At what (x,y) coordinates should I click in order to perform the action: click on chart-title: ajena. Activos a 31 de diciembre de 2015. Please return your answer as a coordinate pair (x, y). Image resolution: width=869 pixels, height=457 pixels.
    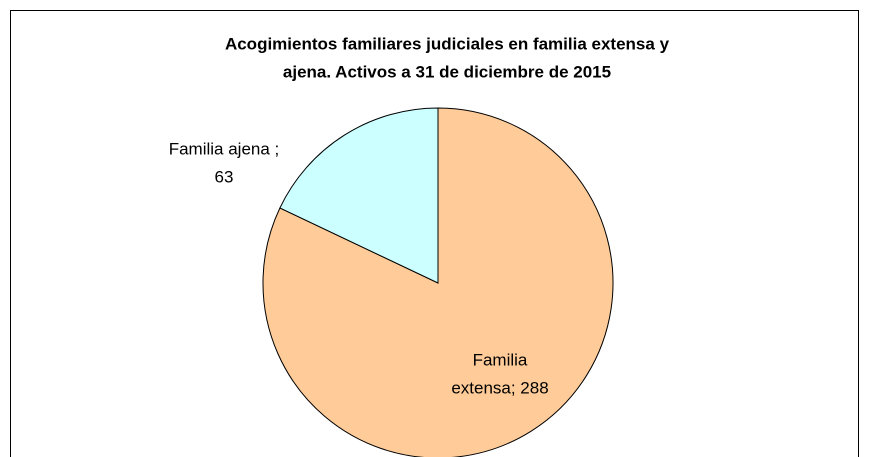
    Looking at the image, I should click on (447, 71).